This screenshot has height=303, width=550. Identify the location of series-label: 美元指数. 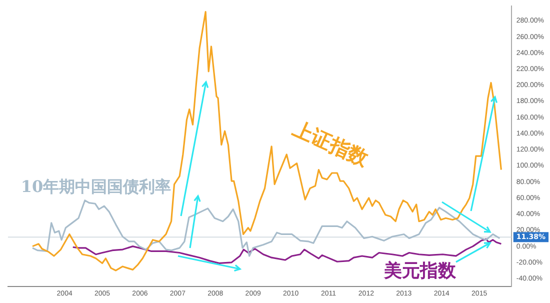
(420, 271).